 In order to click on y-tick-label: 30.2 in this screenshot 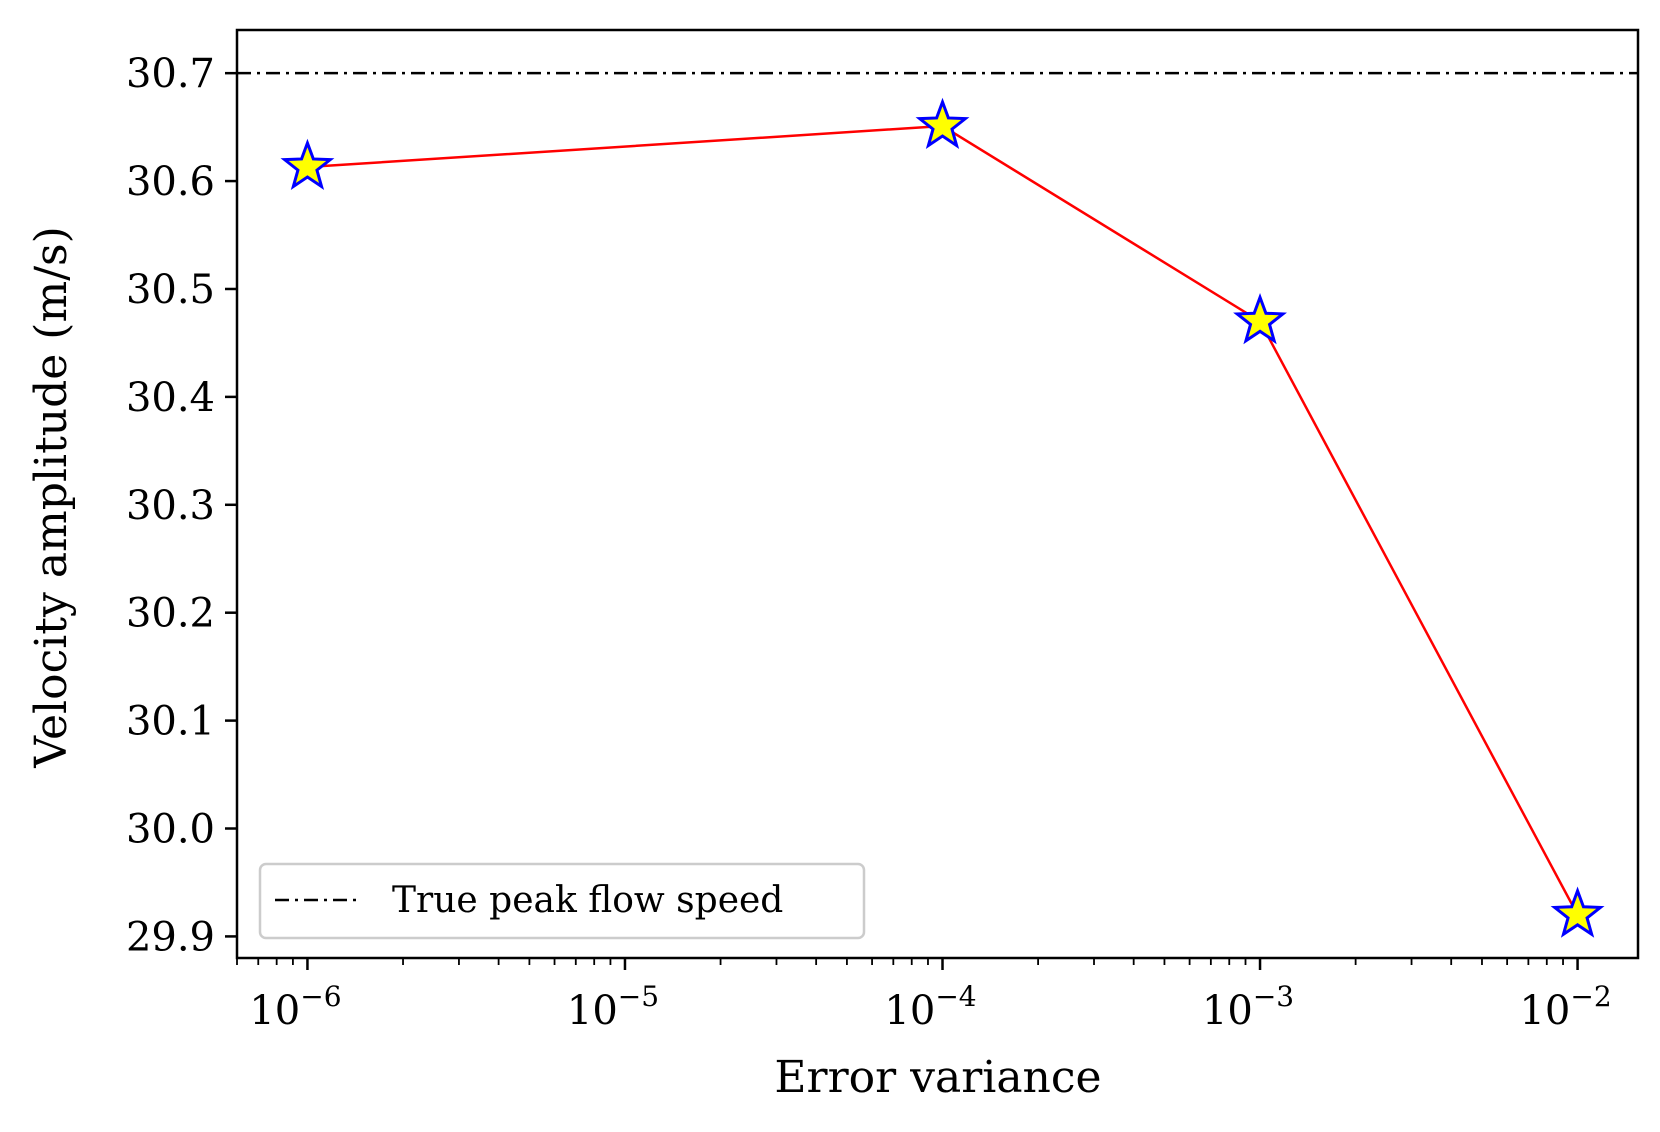, I will do `click(170, 614)`.